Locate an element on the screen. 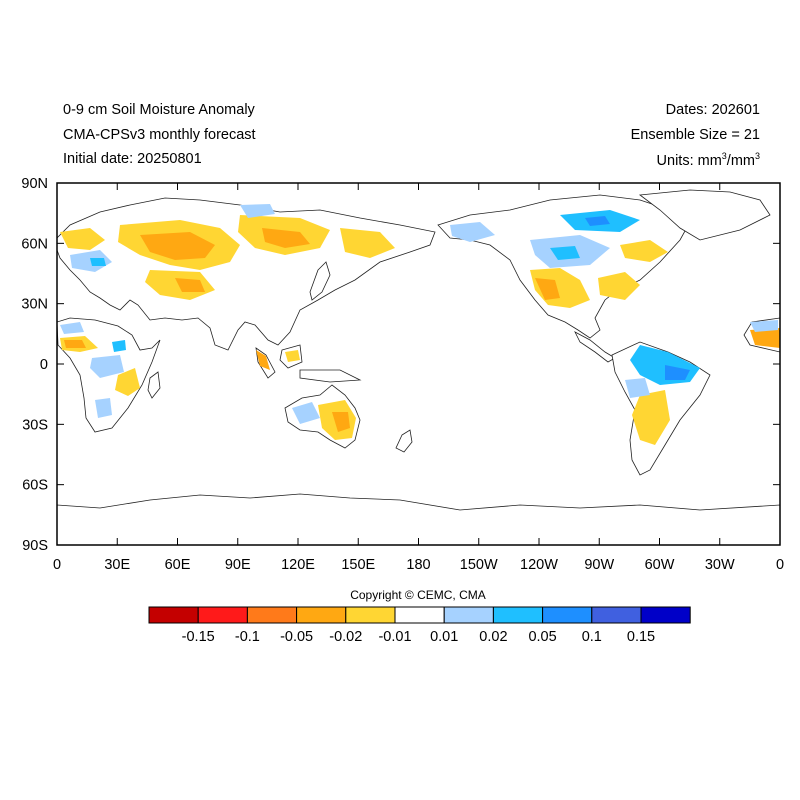 Image resolution: width=800 pixels, height=800 pixels. lon-label: 150E is located at coordinates (358, 565).